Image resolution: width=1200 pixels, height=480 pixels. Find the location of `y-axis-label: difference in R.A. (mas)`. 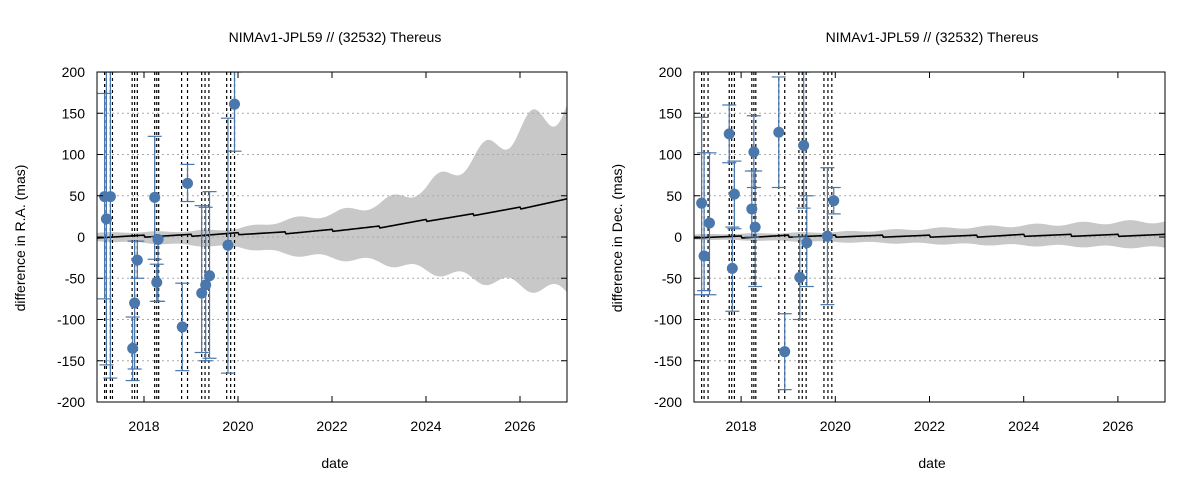

y-axis-label: difference in R.A. (mas) is located at coordinates (20, 238).